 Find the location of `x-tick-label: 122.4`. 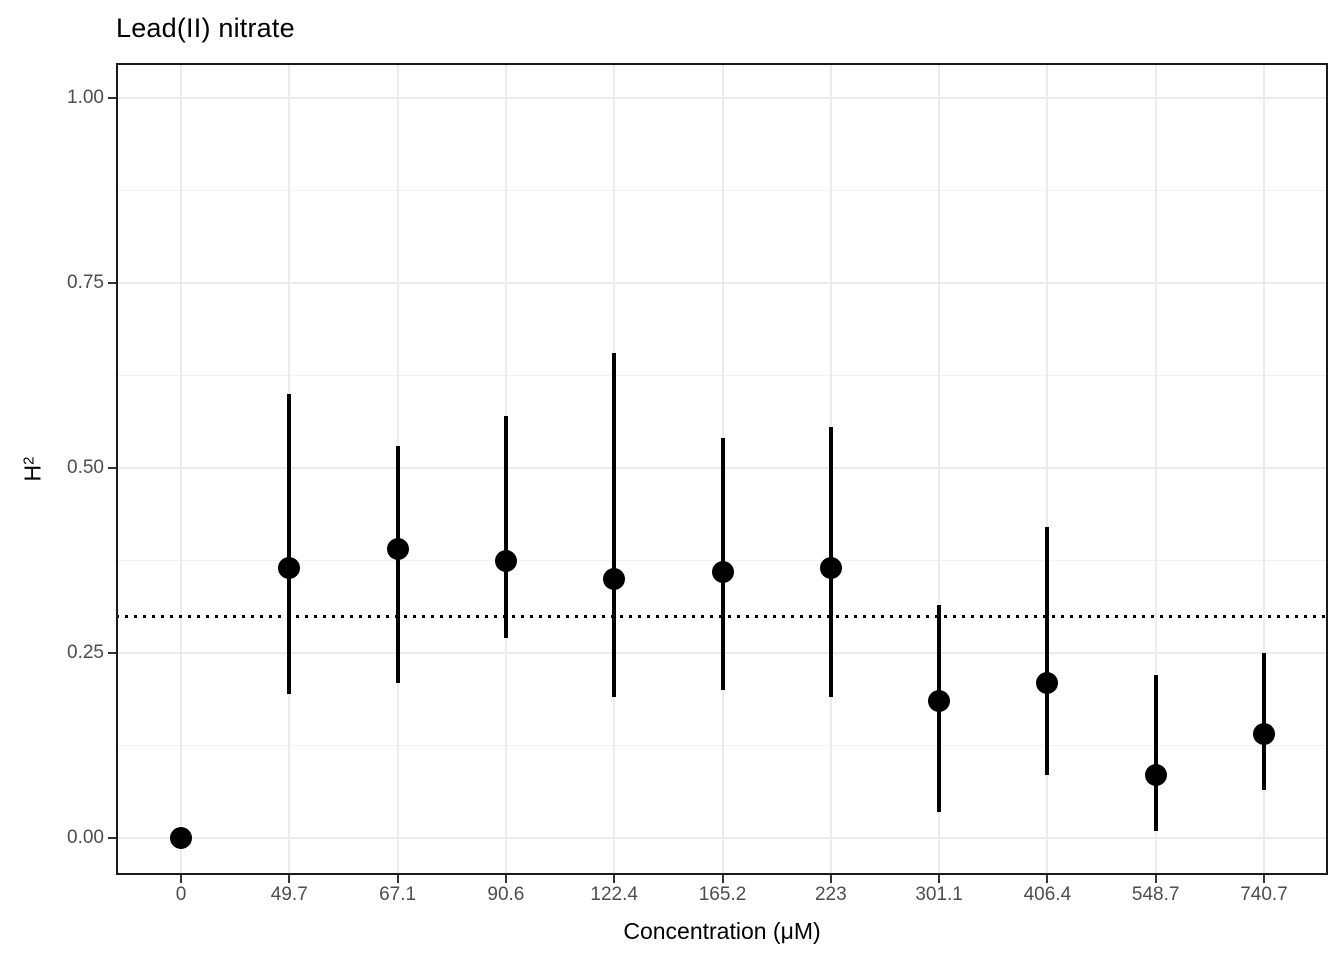

x-tick-label: 122.4 is located at coordinates (614, 894).